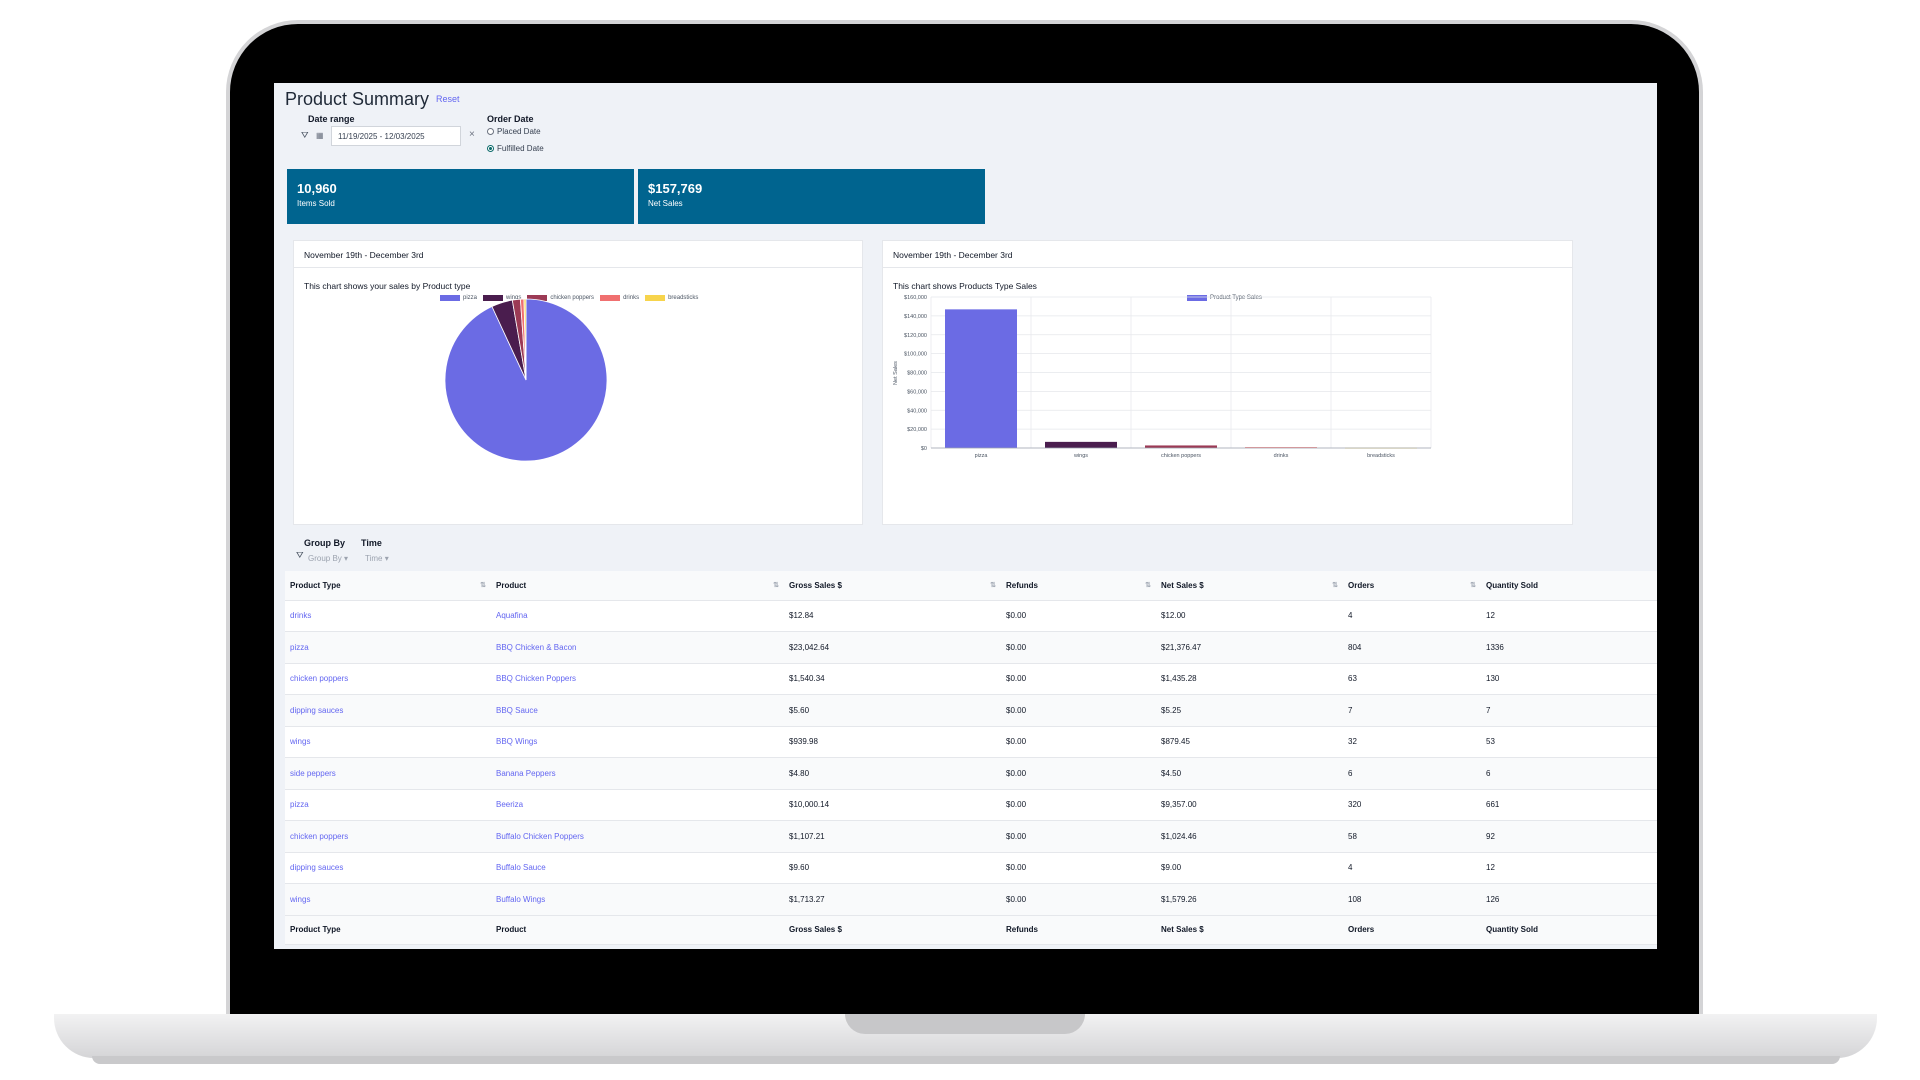 The width and height of the screenshot is (1920, 1080). What do you see at coordinates (460, 196) in the screenshot?
I see `kpi-card-items-sold: 10,960 Items Sold` at bounding box center [460, 196].